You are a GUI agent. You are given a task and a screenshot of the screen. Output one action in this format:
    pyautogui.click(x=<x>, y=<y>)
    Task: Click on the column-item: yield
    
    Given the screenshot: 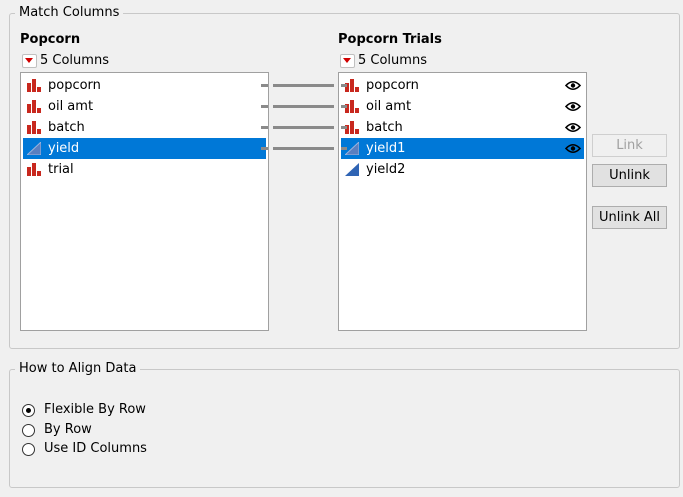 What is the action you would take?
    pyautogui.click(x=144, y=148)
    